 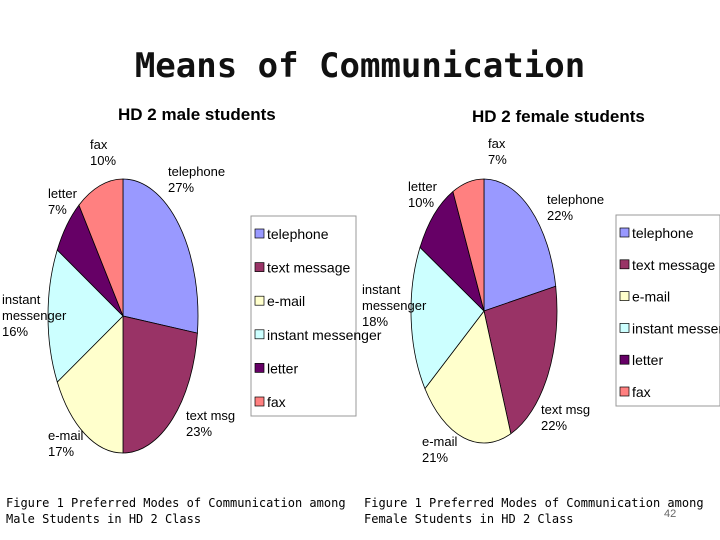 I want to click on male-legend-swatch-instant-messenger, so click(x=259, y=334).